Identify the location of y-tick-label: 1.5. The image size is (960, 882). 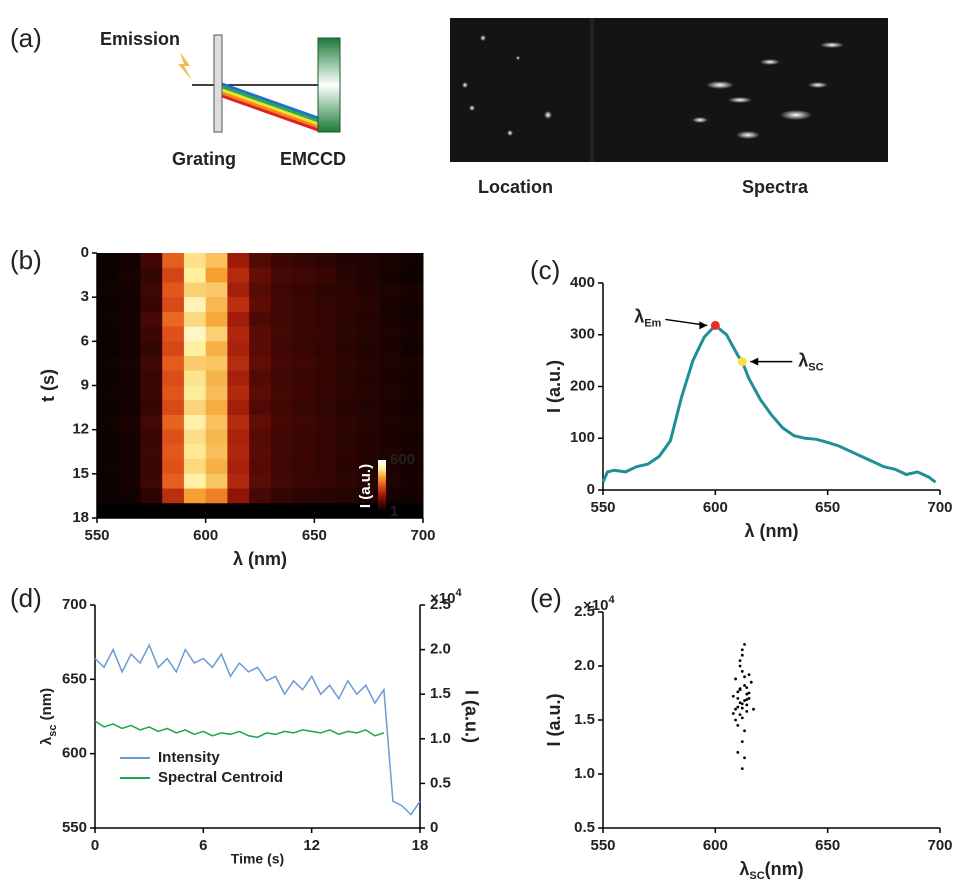
(584, 719).